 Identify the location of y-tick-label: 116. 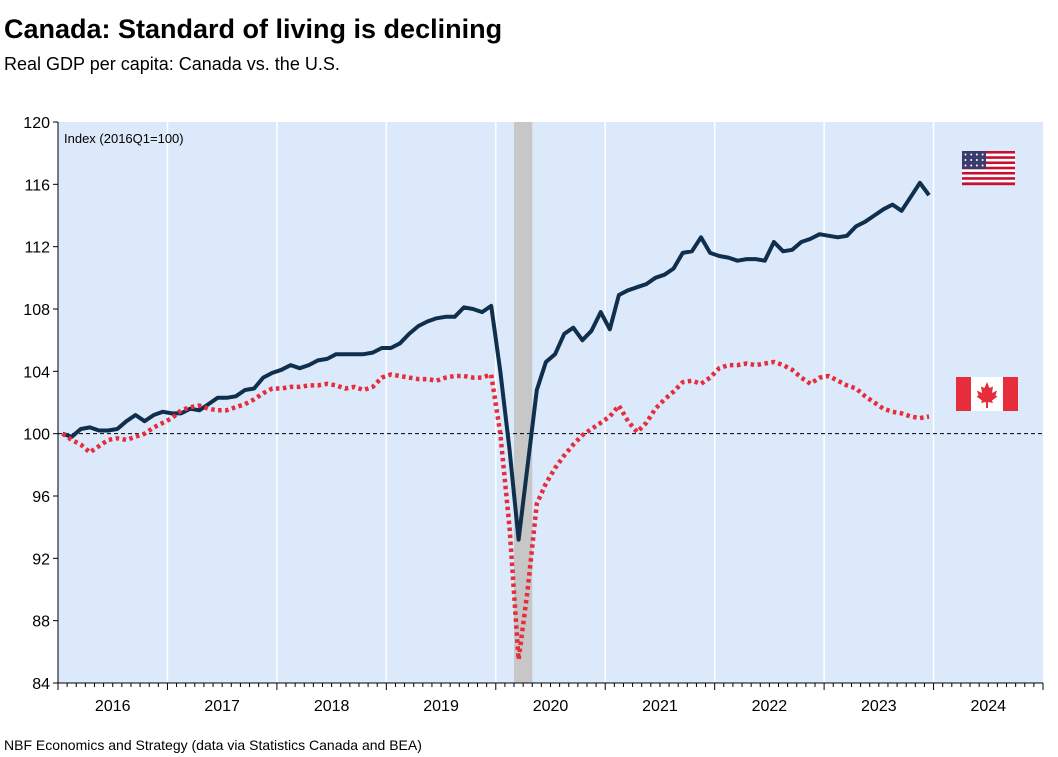
(37, 185).